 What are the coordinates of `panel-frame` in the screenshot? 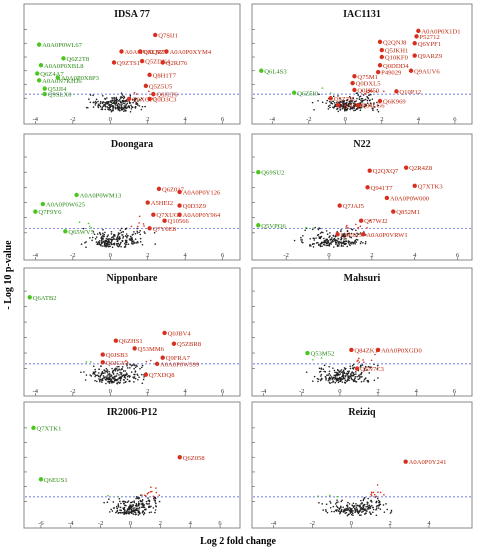 It's located at (132, 332).